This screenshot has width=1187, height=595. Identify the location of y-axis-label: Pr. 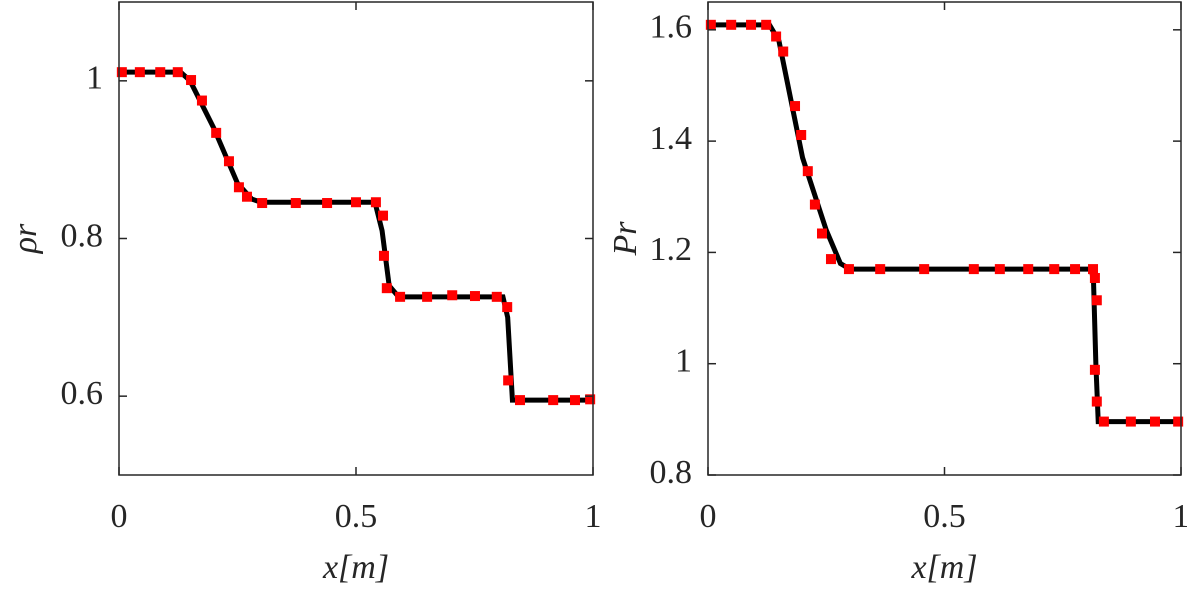
(625, 239).